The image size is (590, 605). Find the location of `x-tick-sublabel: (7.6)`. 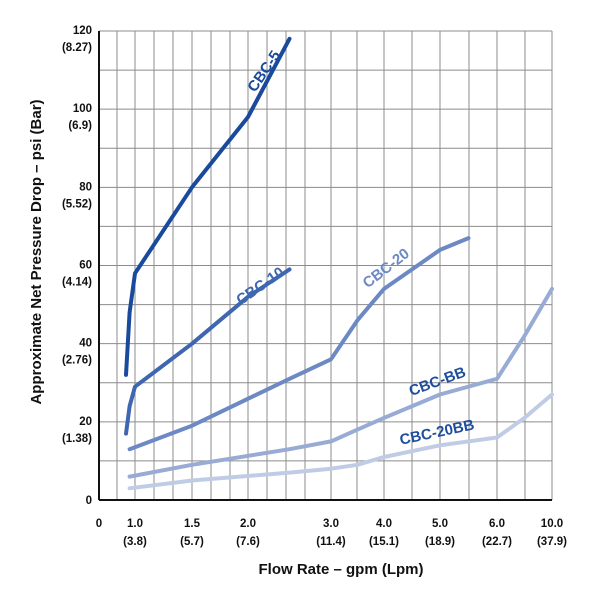

x-tick-sublabel: (7.6) is located at coordinates (248, 542).